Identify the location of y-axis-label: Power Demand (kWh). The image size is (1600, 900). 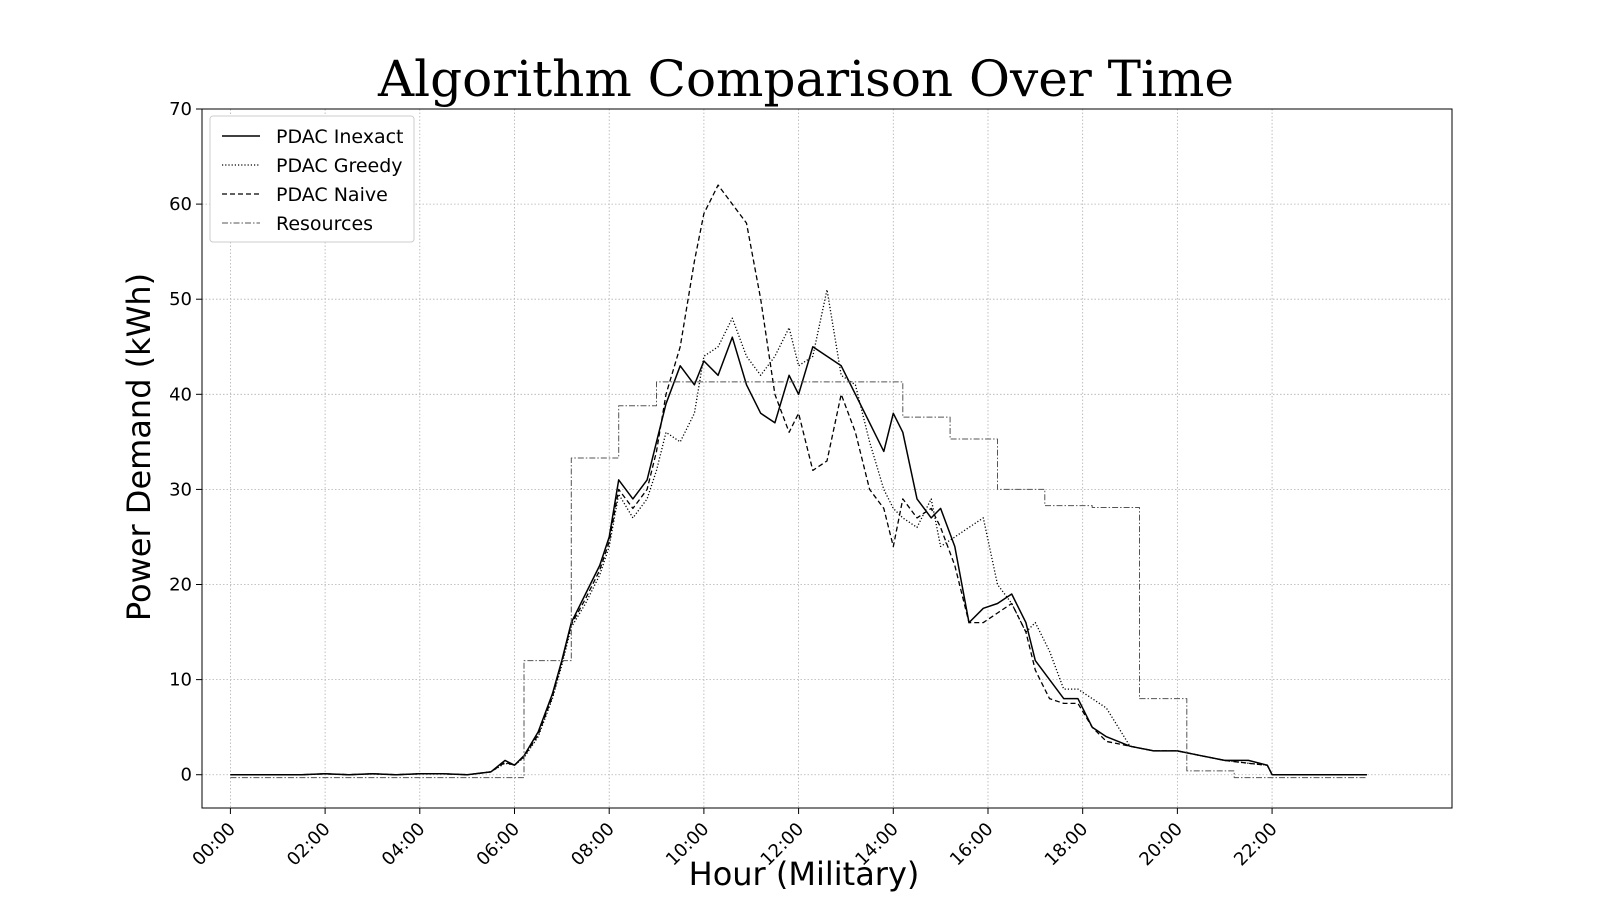
(139, 447).